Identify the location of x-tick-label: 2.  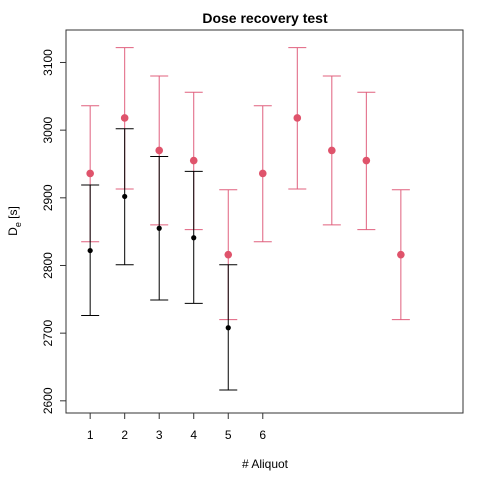
(124, 435).